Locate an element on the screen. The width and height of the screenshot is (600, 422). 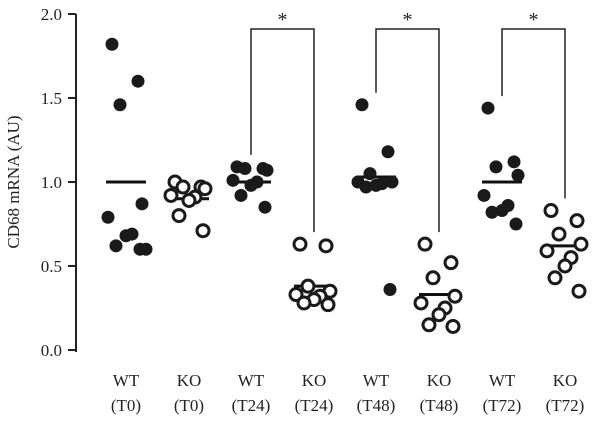
y-tick-label: 1.0 is located at coordinates (51, 182).